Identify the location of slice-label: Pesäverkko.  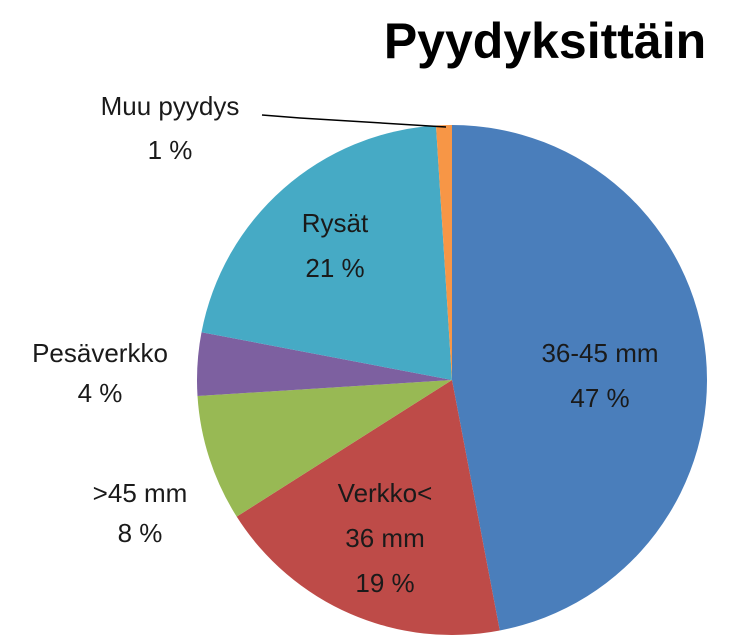
(100, 353).